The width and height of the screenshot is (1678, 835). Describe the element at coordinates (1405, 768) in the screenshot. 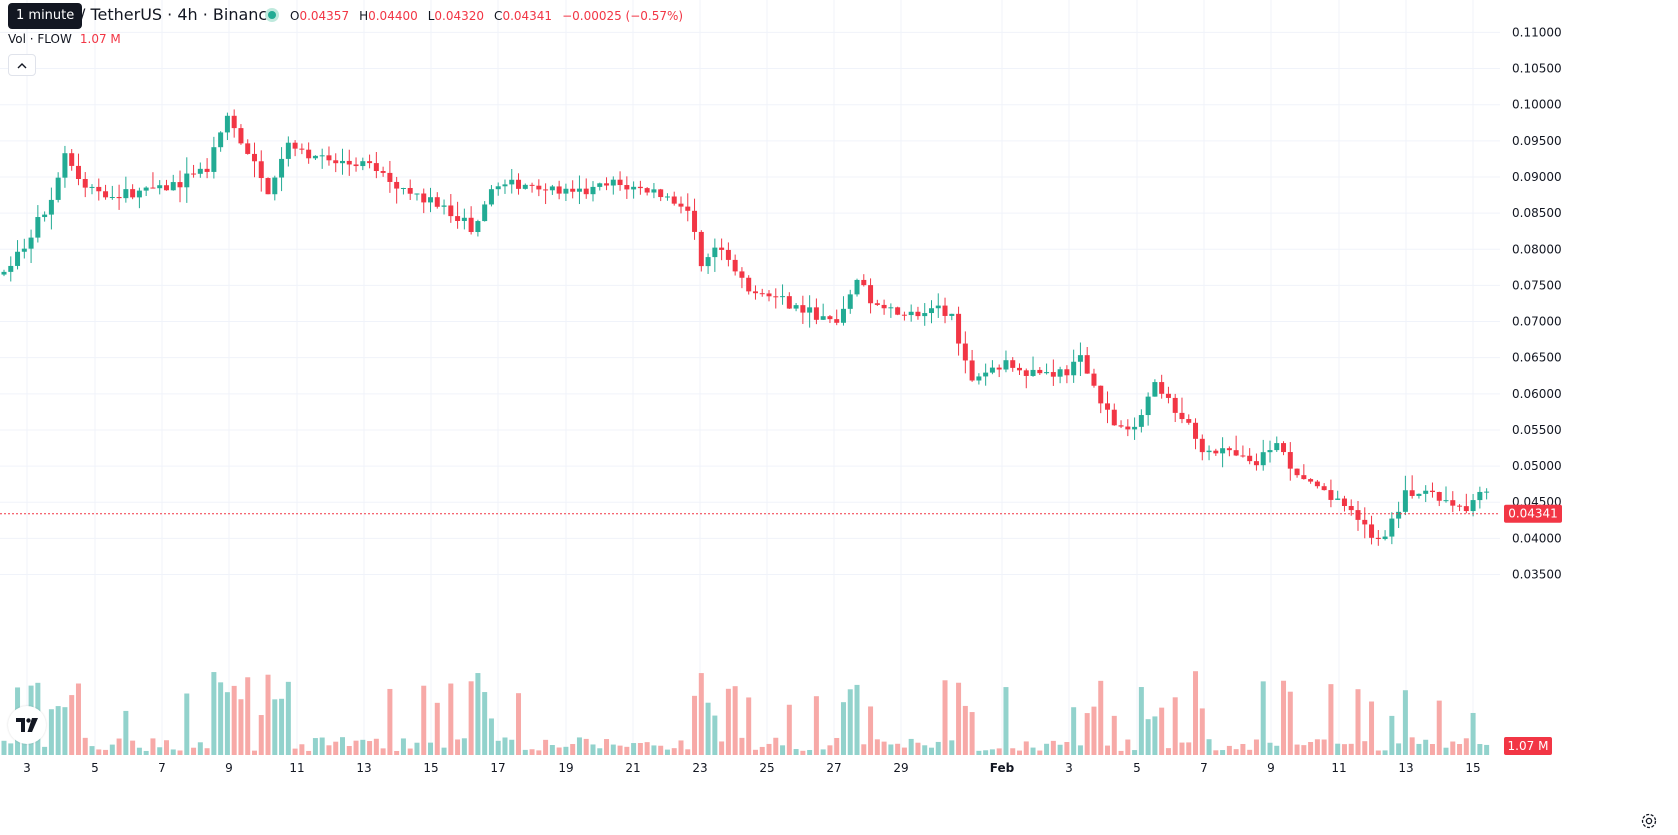

I see `time-tick-label: 13` at that location.